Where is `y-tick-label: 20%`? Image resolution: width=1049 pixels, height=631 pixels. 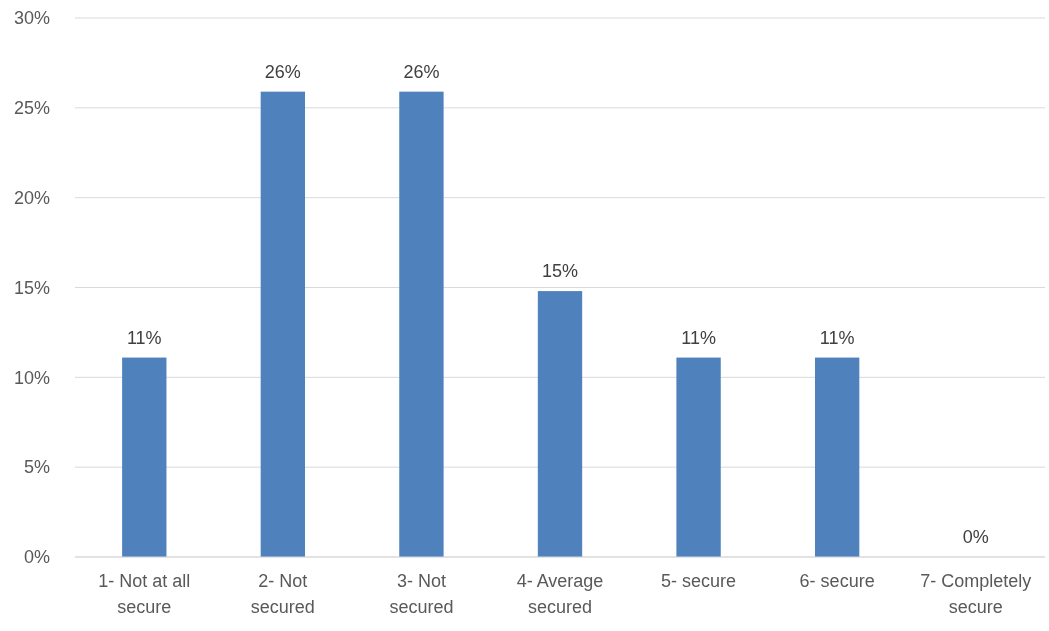
y-tick-label: 20% is located at coordinates (31, 197).